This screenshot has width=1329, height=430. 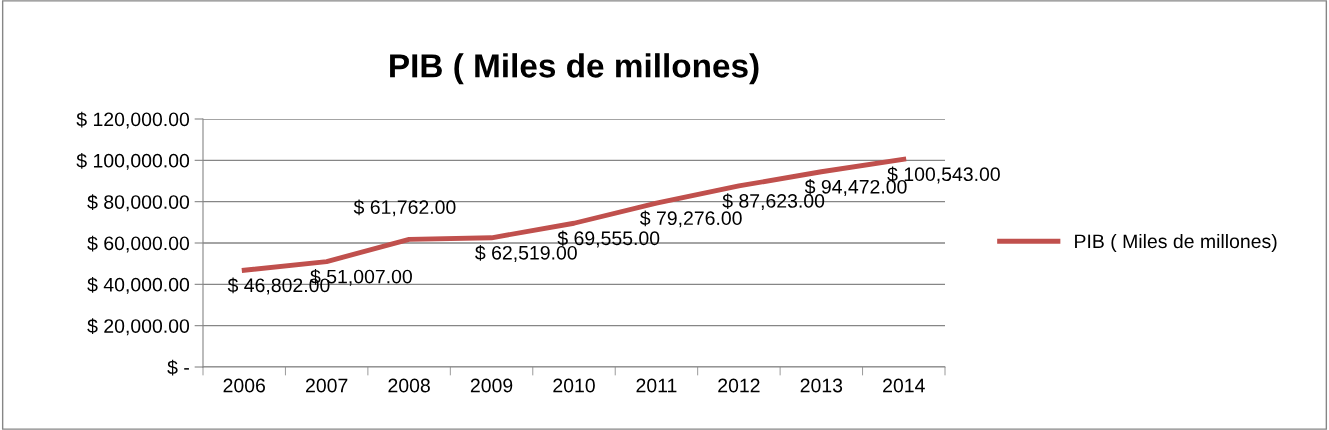 What do you see at coordinates (1176, 243) in the screenshot?
I see `legend-label: PIB ( Miles de millones)` at bounding box center [1176, 243].